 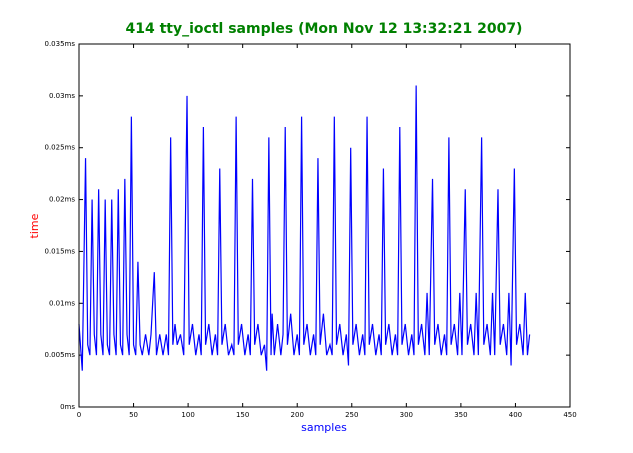 I want to click on y-tick-label: 0.02ms, so click(x=62, y=200).